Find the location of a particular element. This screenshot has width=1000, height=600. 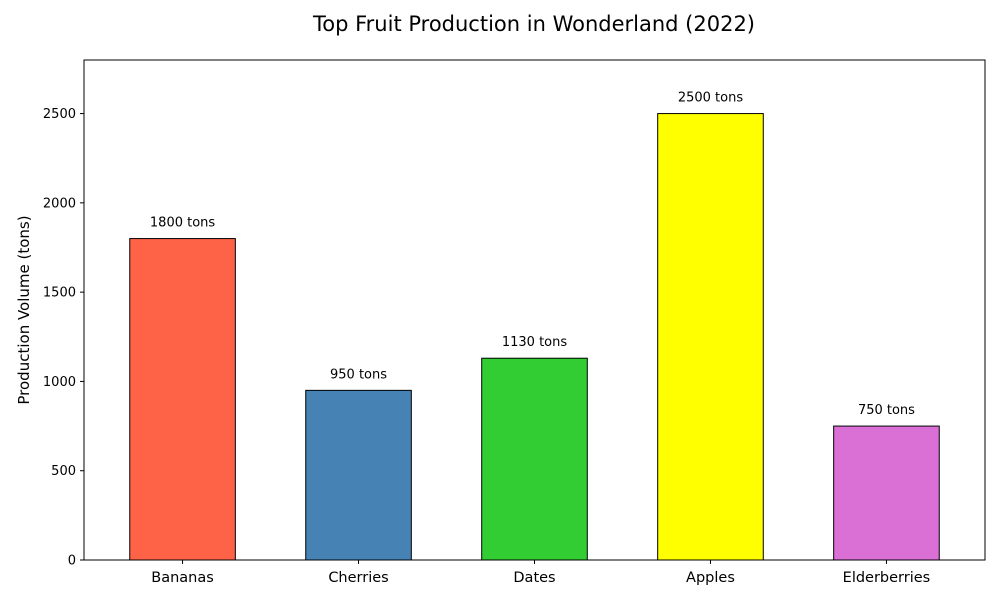

bar-bananas is located at coordinates (182, 399).